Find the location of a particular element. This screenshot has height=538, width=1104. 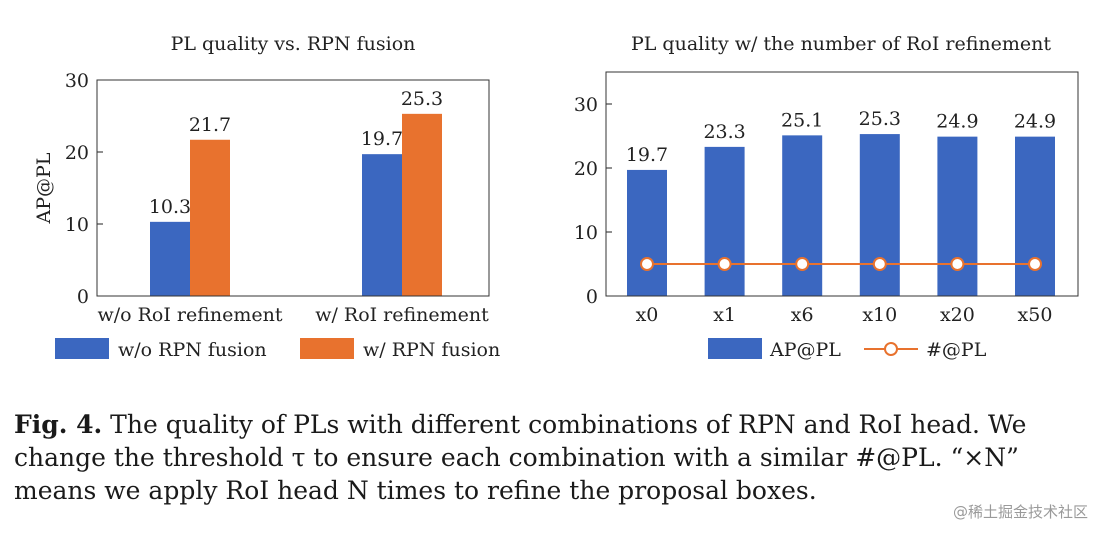

chart1-legend-label: w/ RPN fusion is located at coordinates (431, 350).